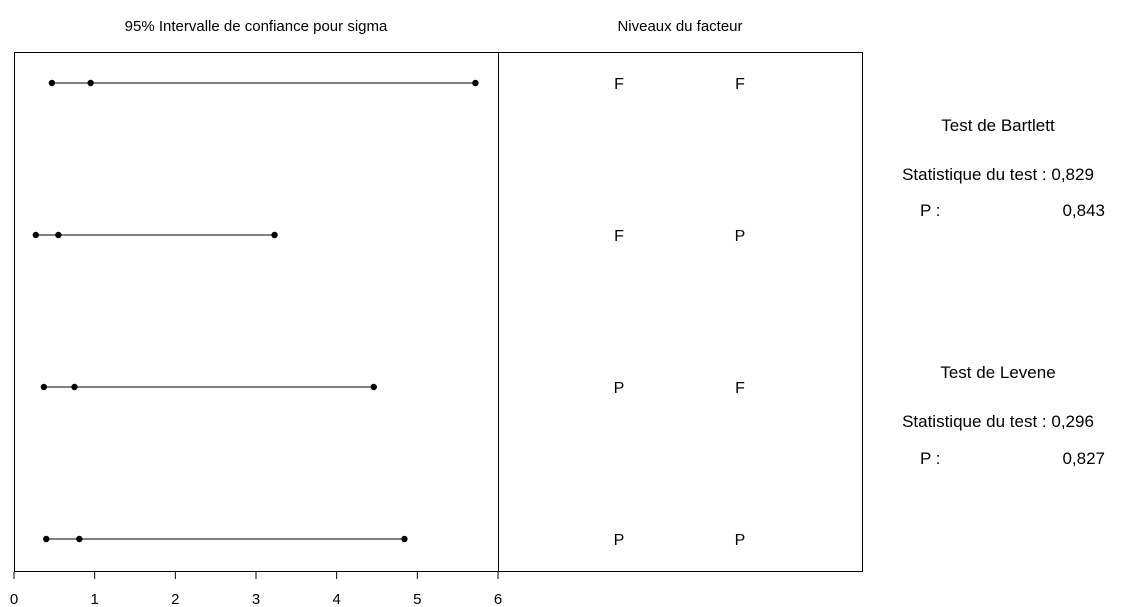 This screenshot has height=607, width=1129. What do you see at coordinates (498, 599) in the screenshot?
I see `x-tick-label: 6` at bounding box center [498, 599].